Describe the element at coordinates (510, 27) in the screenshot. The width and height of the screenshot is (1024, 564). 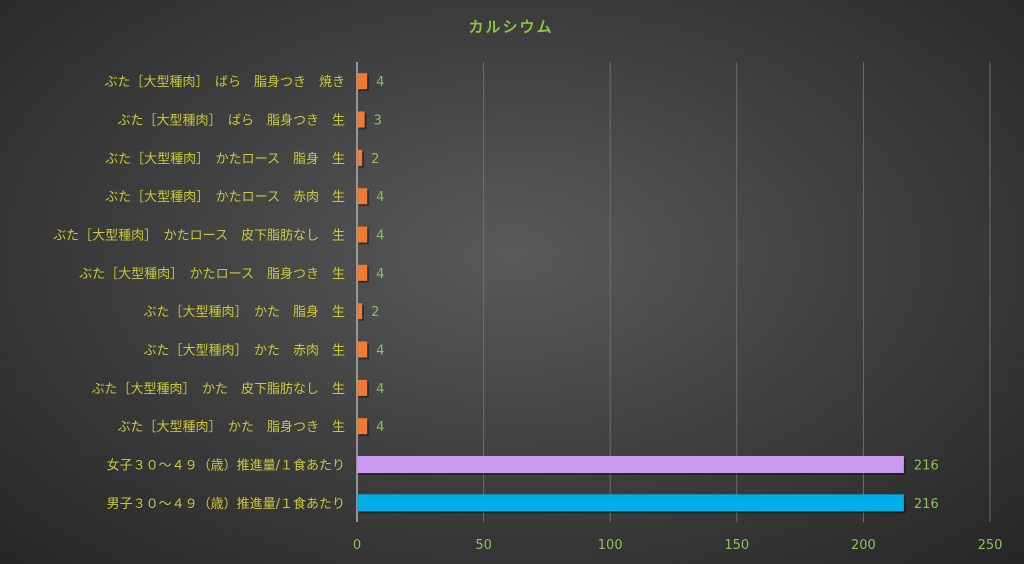
I see `chart-title: カルシウム` at that location.